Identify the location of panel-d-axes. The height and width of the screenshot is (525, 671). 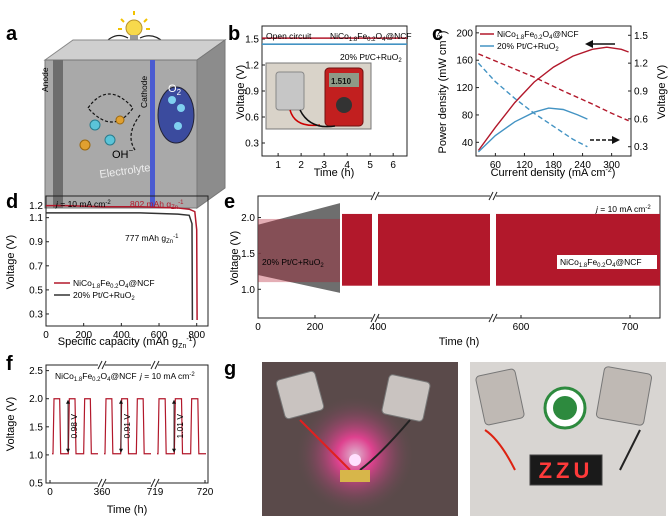
(127, 261).